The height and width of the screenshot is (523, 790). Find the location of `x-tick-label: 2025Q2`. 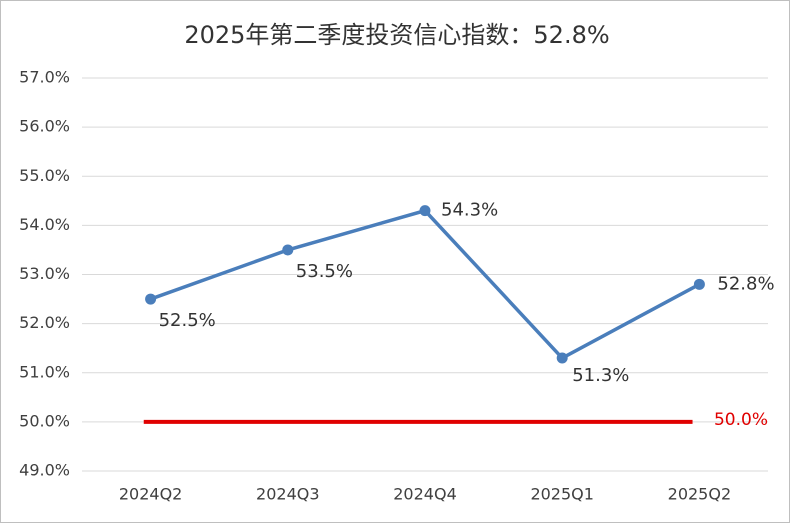

x-tick-label: 2025Q2 is located at coordinates (700, 494).